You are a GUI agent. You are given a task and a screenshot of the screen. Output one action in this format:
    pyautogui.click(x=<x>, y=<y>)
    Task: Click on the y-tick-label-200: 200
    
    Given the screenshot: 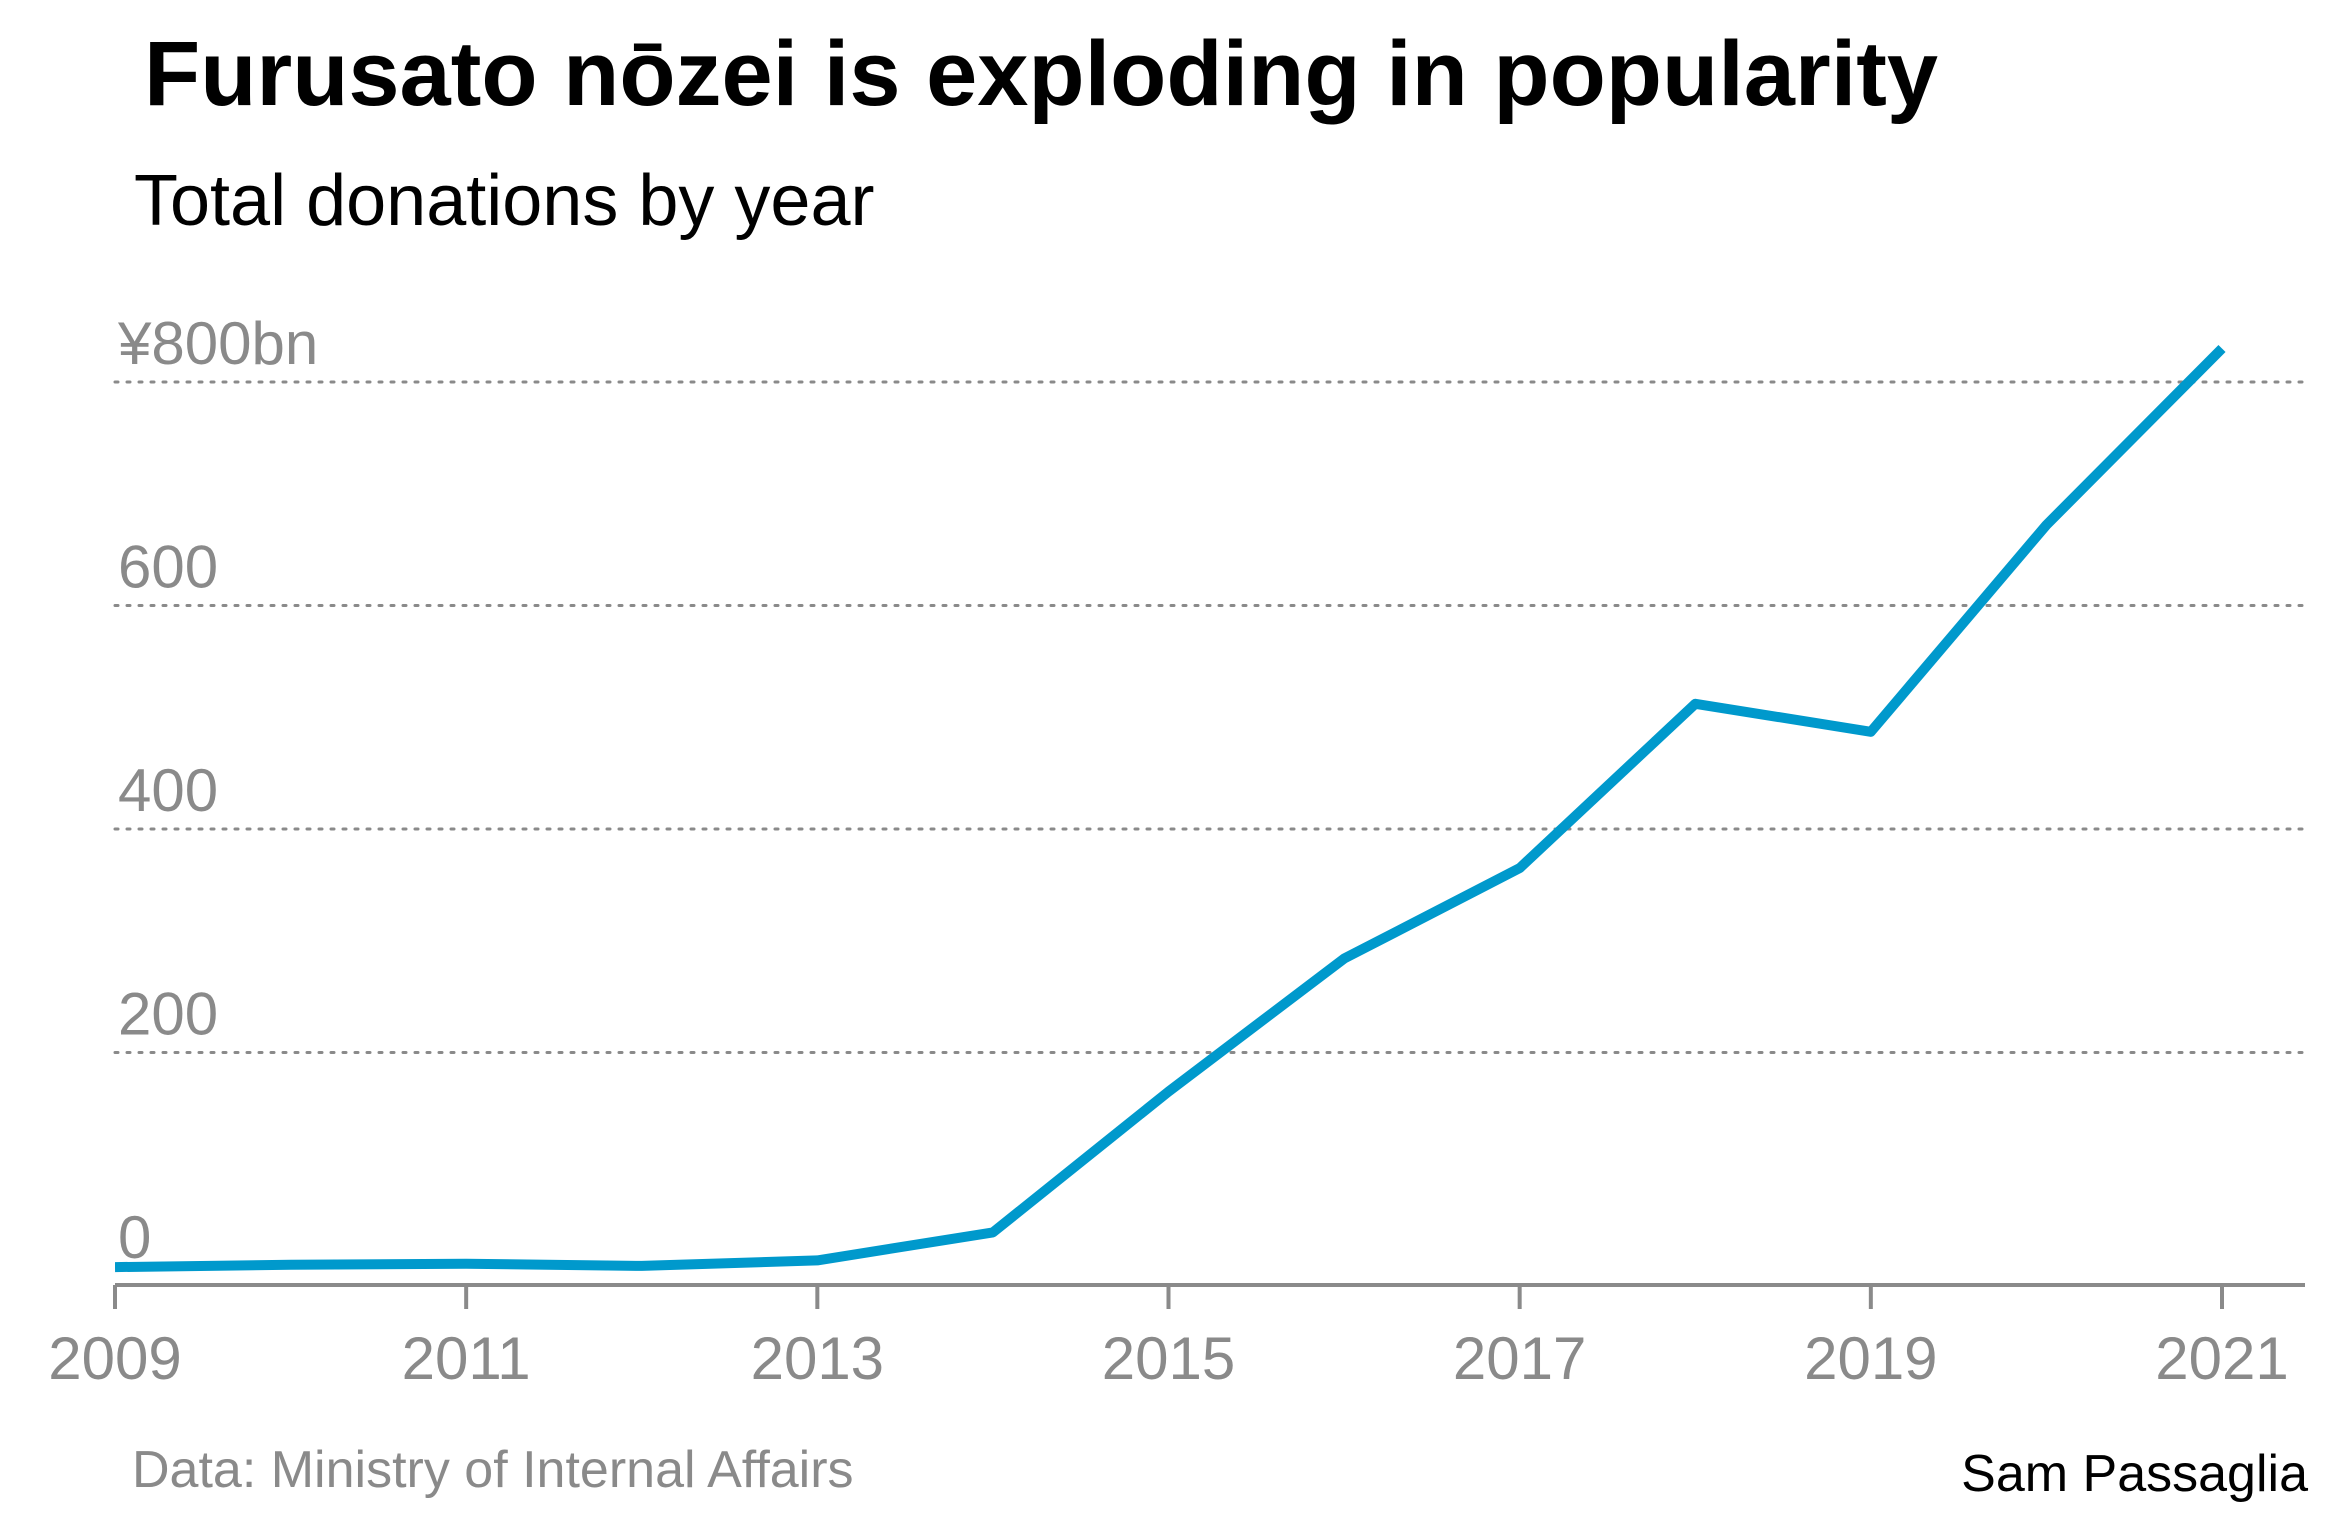 What is the action you would take?
    pyautogui.click(x=168, y=1014)
    